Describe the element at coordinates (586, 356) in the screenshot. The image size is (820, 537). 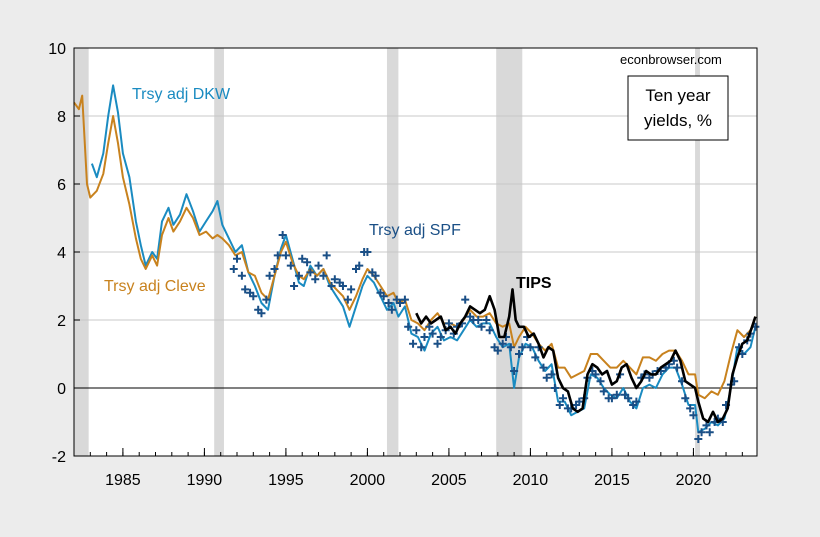
I see `series-tips-line` at that location.